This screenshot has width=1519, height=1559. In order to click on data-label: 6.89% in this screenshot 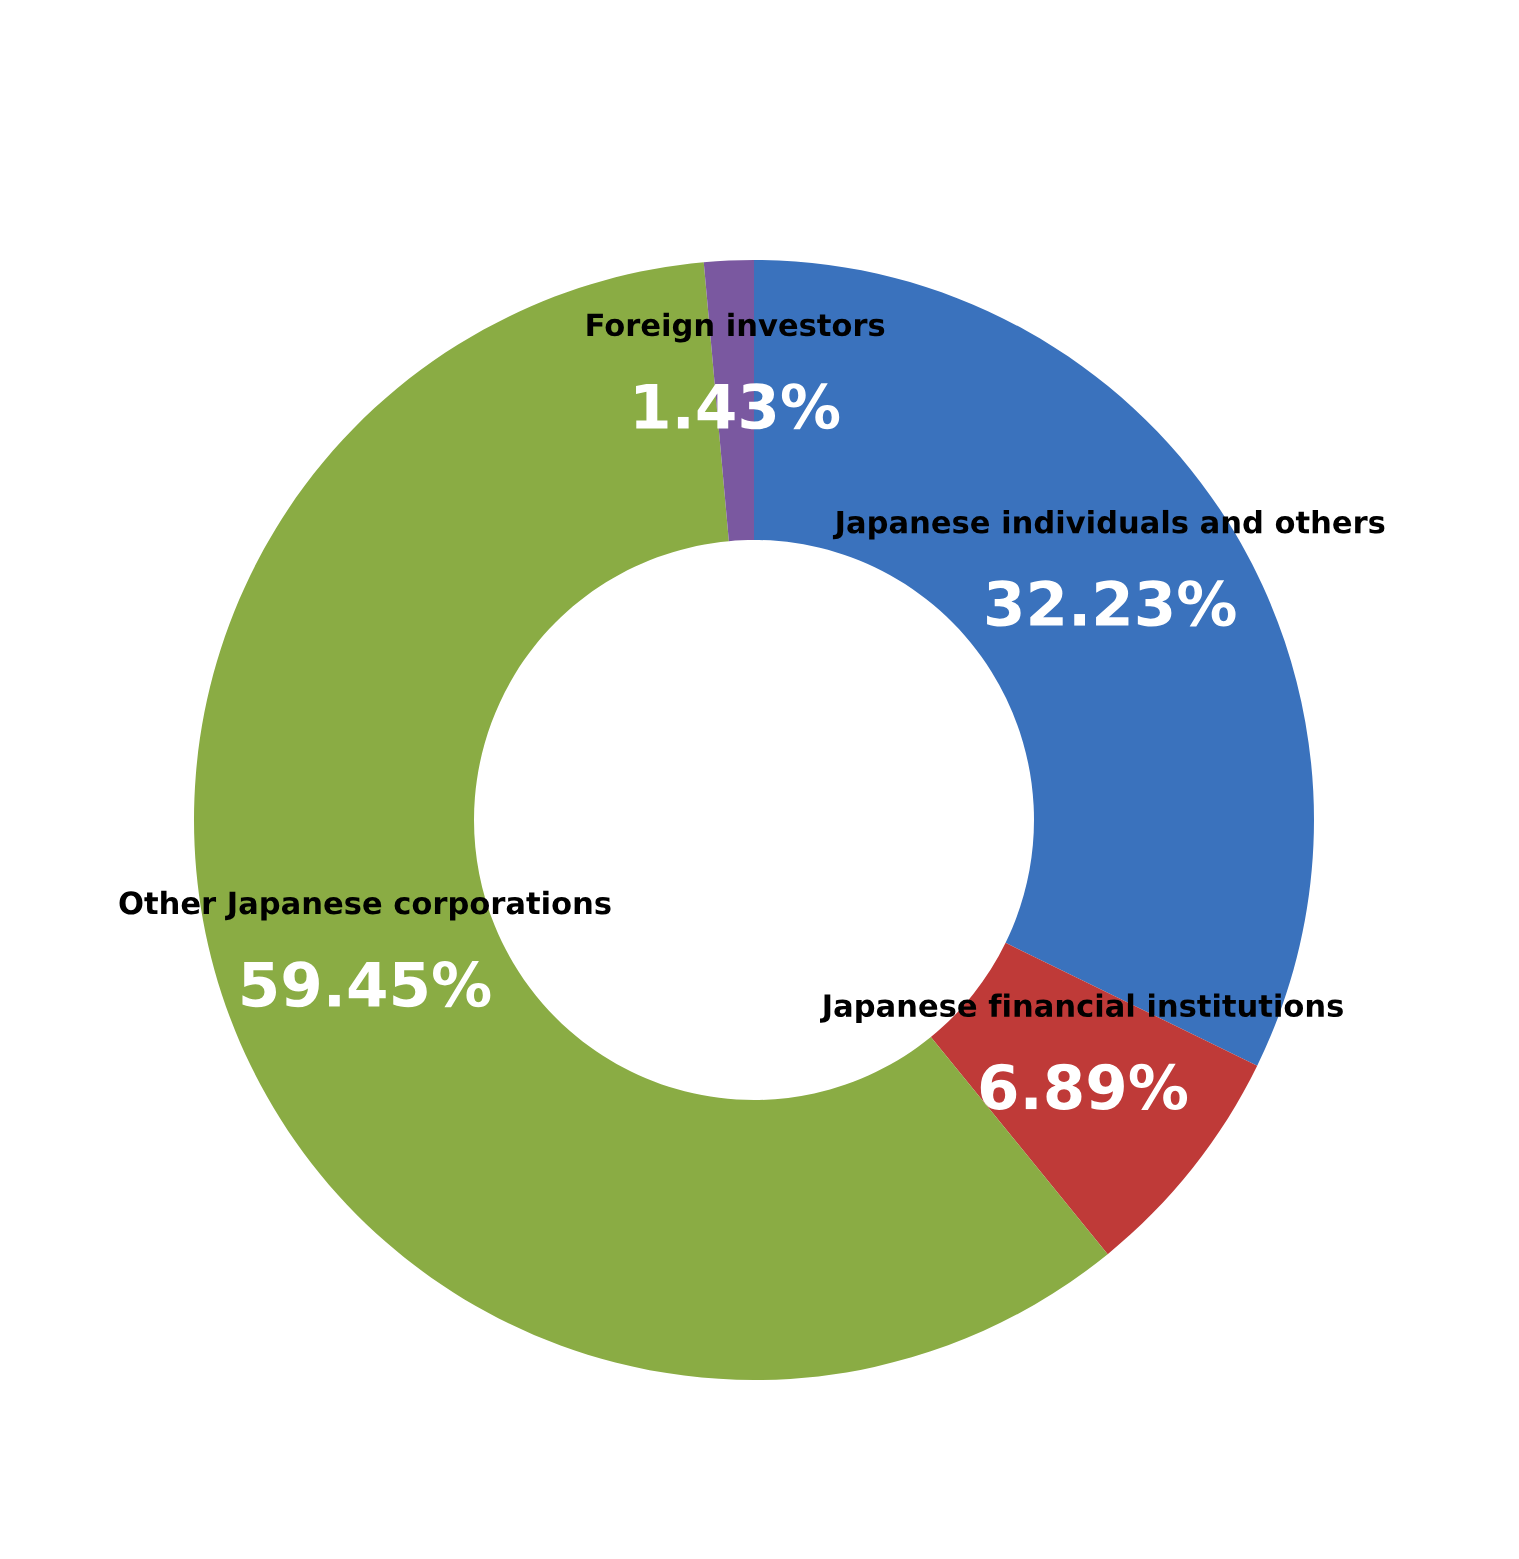, I will do `click(1084, 1086)`.